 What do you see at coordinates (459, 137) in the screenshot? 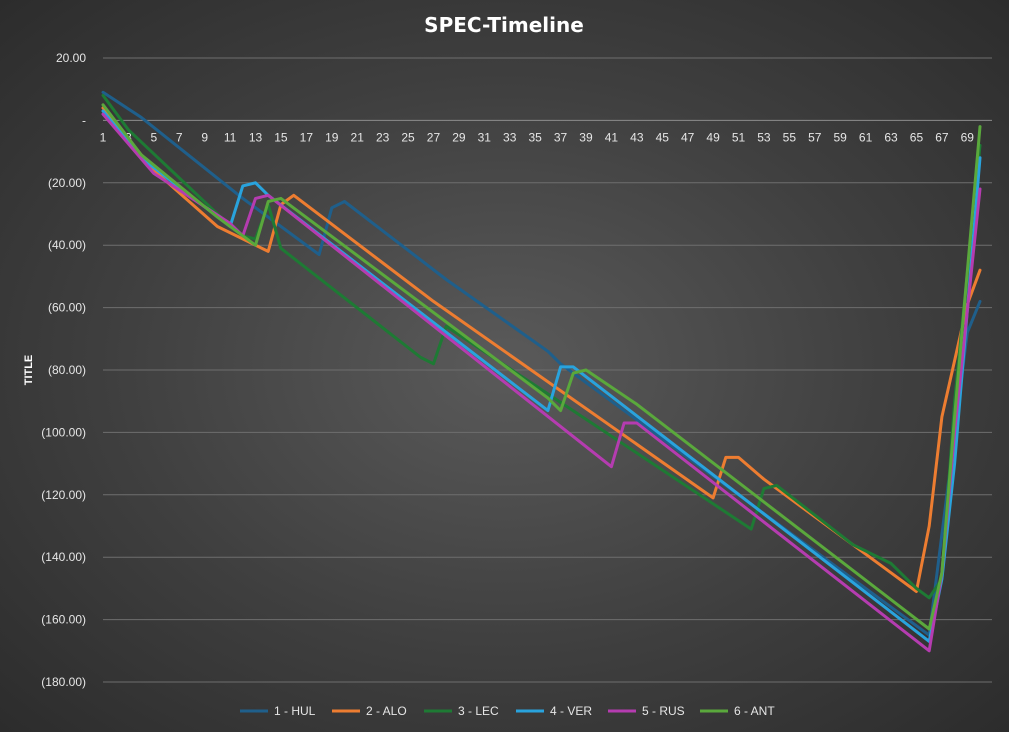
I see `x-tick-label: 29` at bounding box center [459, 137].